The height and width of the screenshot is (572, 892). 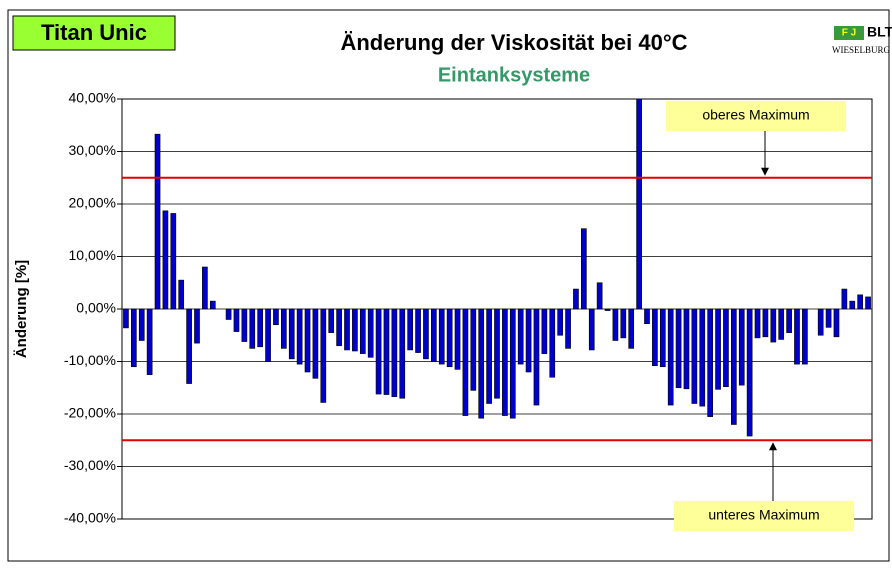 I want to click on logo-place: WIESELBURG, so click(x=861, y=50).